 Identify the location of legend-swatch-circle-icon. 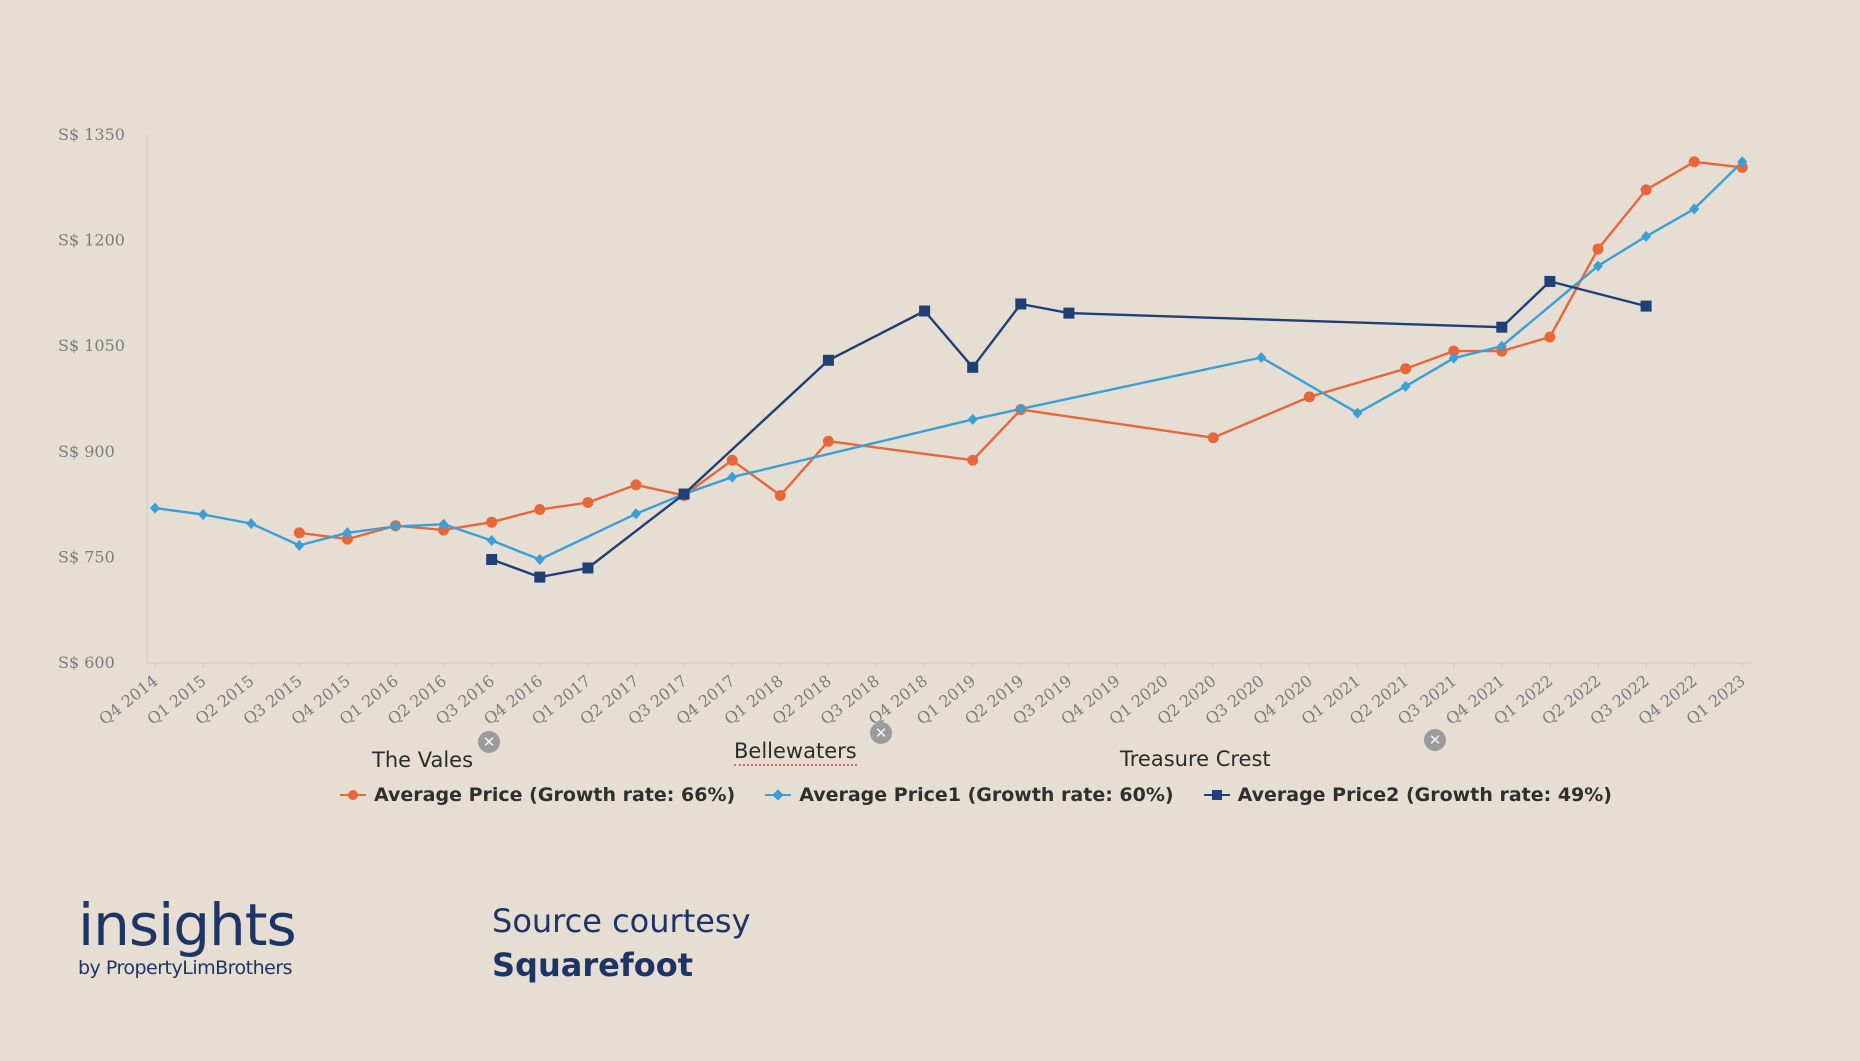
(353, 795).